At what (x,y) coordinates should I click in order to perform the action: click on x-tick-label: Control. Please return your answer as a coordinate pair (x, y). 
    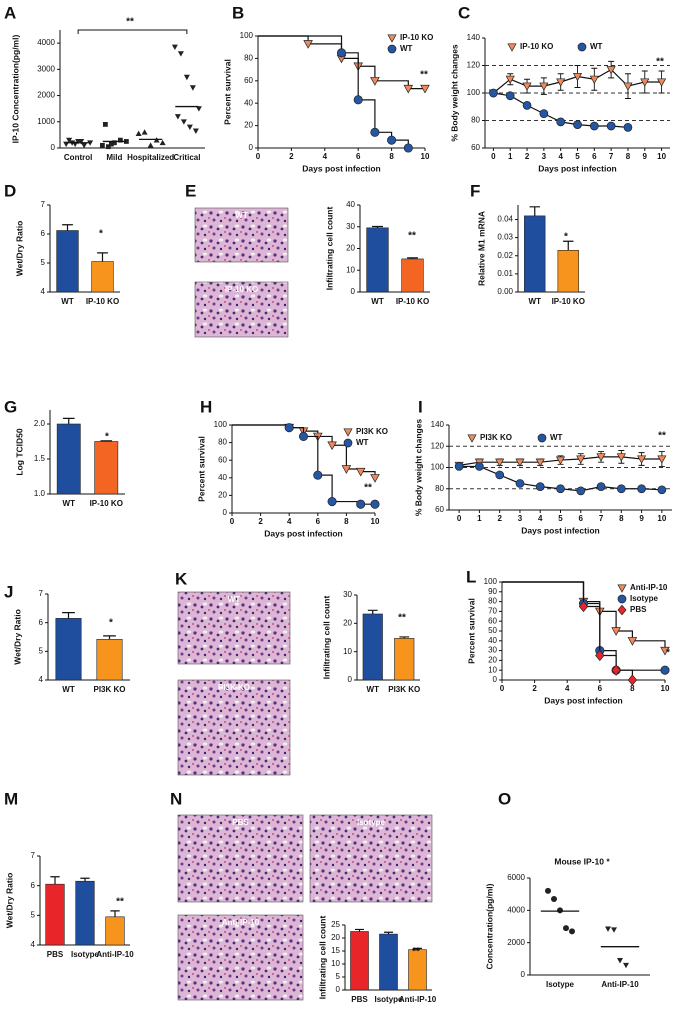
    Looking at the image, I should click on (78, 157).